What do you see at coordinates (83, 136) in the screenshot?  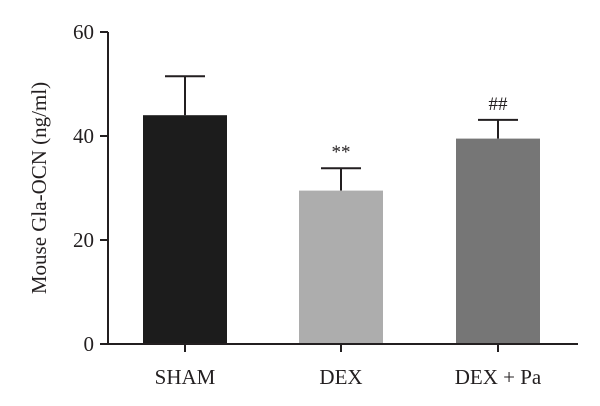 I see `y-tick-label-2: 40` at bounding box center [83, 136].